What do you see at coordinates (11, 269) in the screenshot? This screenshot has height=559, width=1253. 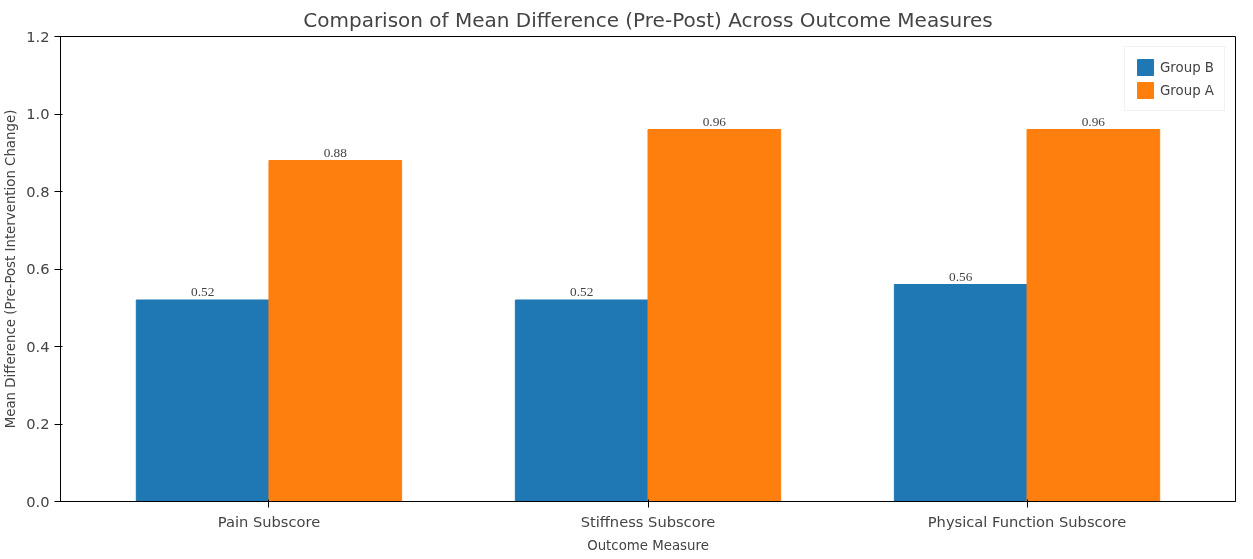 I see `y-axis-title: Mean Difference (Pre-Post Intervention Change)` at bounding box center [11, 269].